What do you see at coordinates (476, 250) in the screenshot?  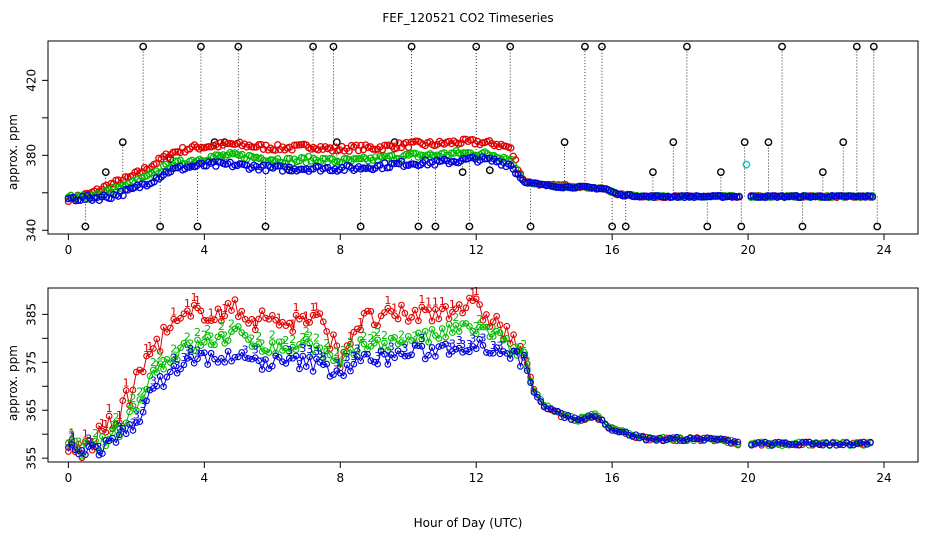 I see `x-tick-label: 12` at bounding box center [476, 250].